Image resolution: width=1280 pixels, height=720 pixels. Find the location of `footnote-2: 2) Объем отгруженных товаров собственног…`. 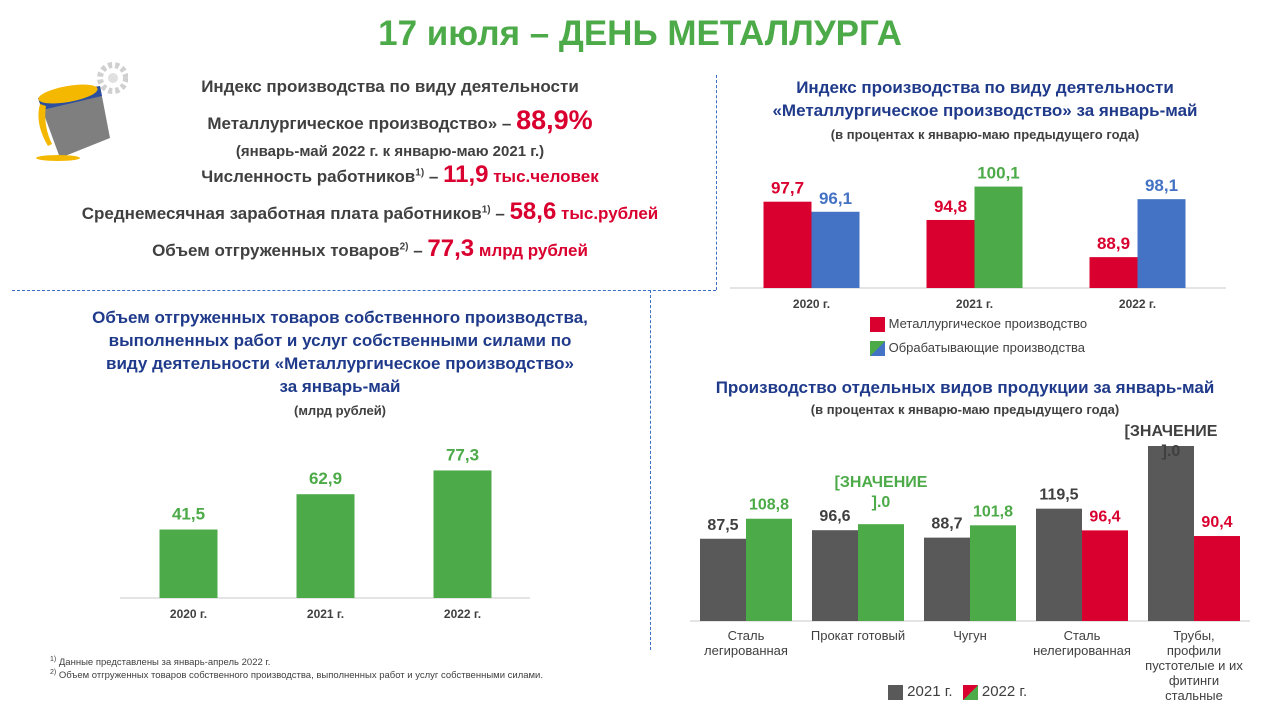

footnote-2: 2) Объем отгруженных товаров собственног… is located at coordinates (296, 675).